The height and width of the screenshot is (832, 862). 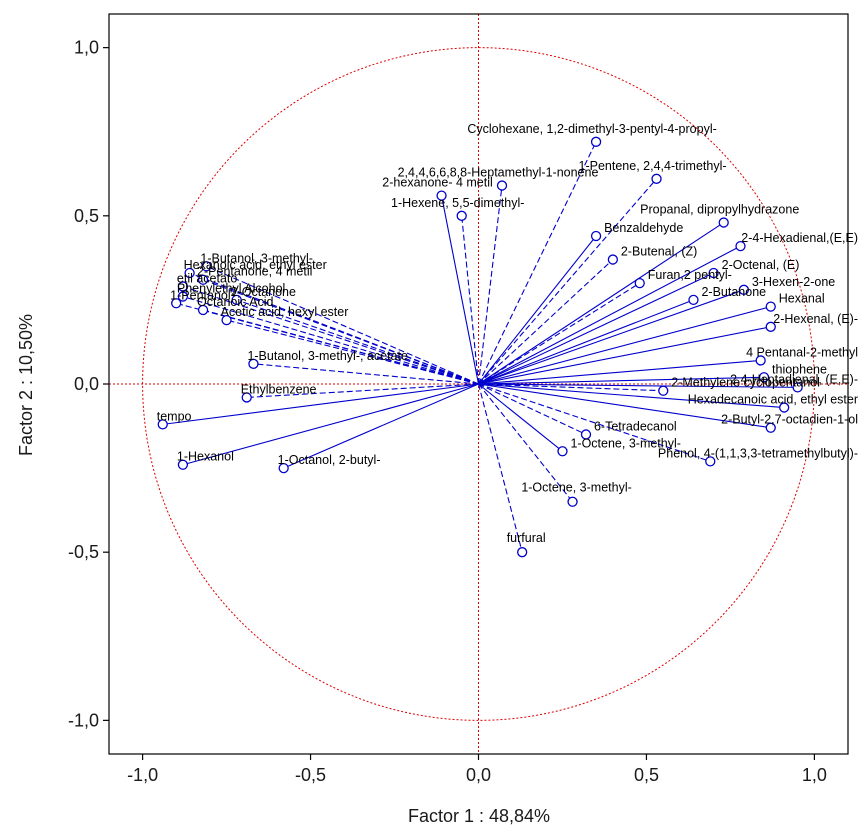 I want to click on variable-label: 2-Methylene cyclopentanol, so click(x=745, y=383).